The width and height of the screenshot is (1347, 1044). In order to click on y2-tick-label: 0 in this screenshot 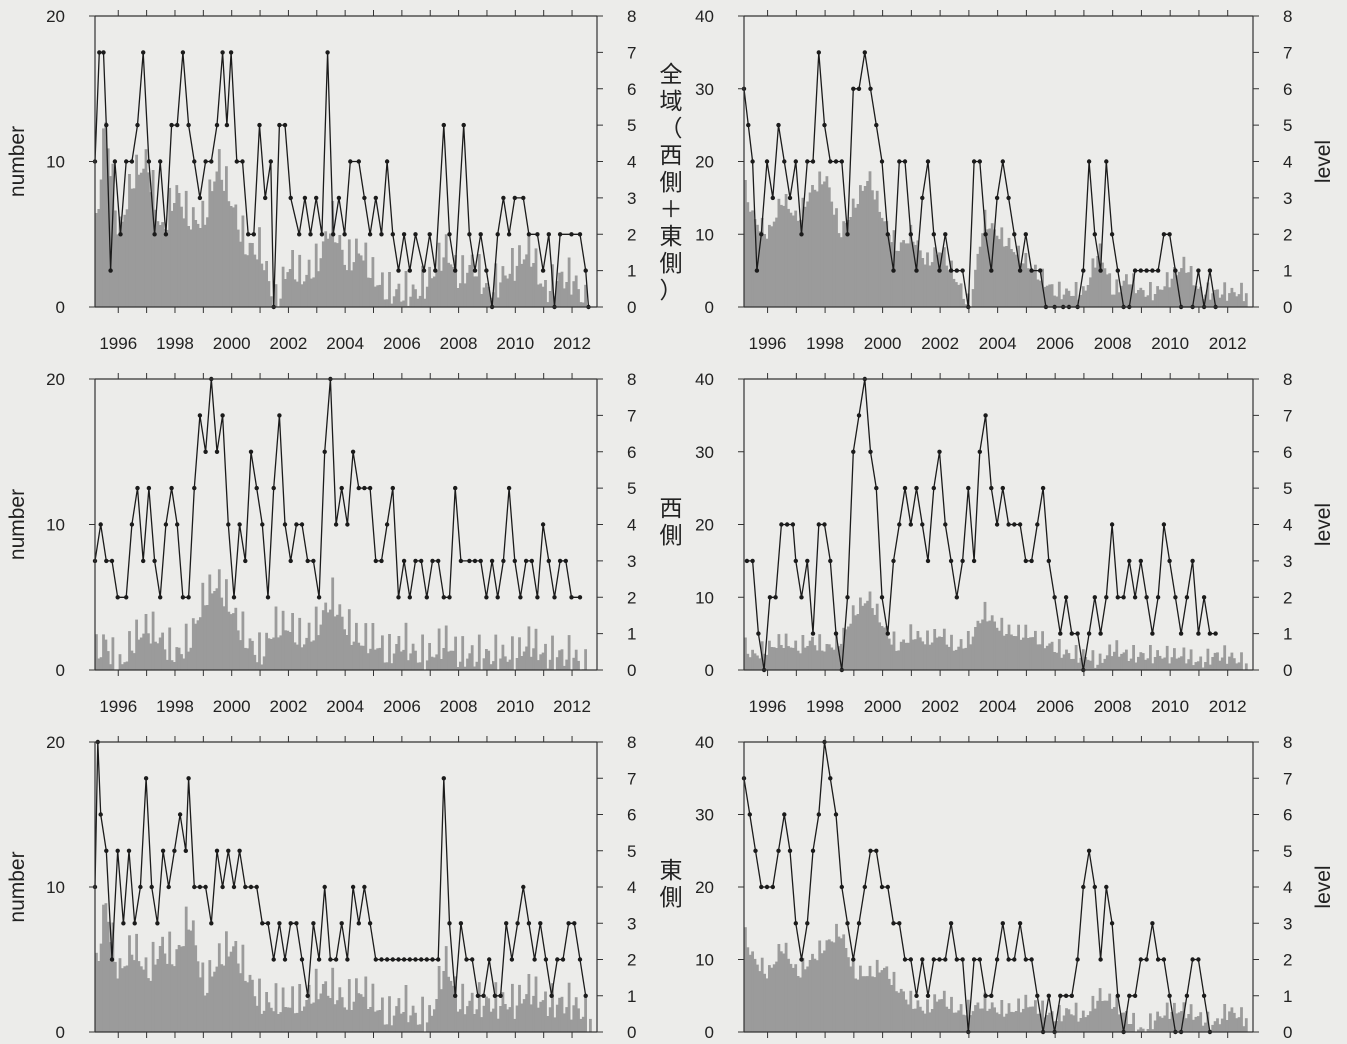, I will do `click(1287, 307)`.